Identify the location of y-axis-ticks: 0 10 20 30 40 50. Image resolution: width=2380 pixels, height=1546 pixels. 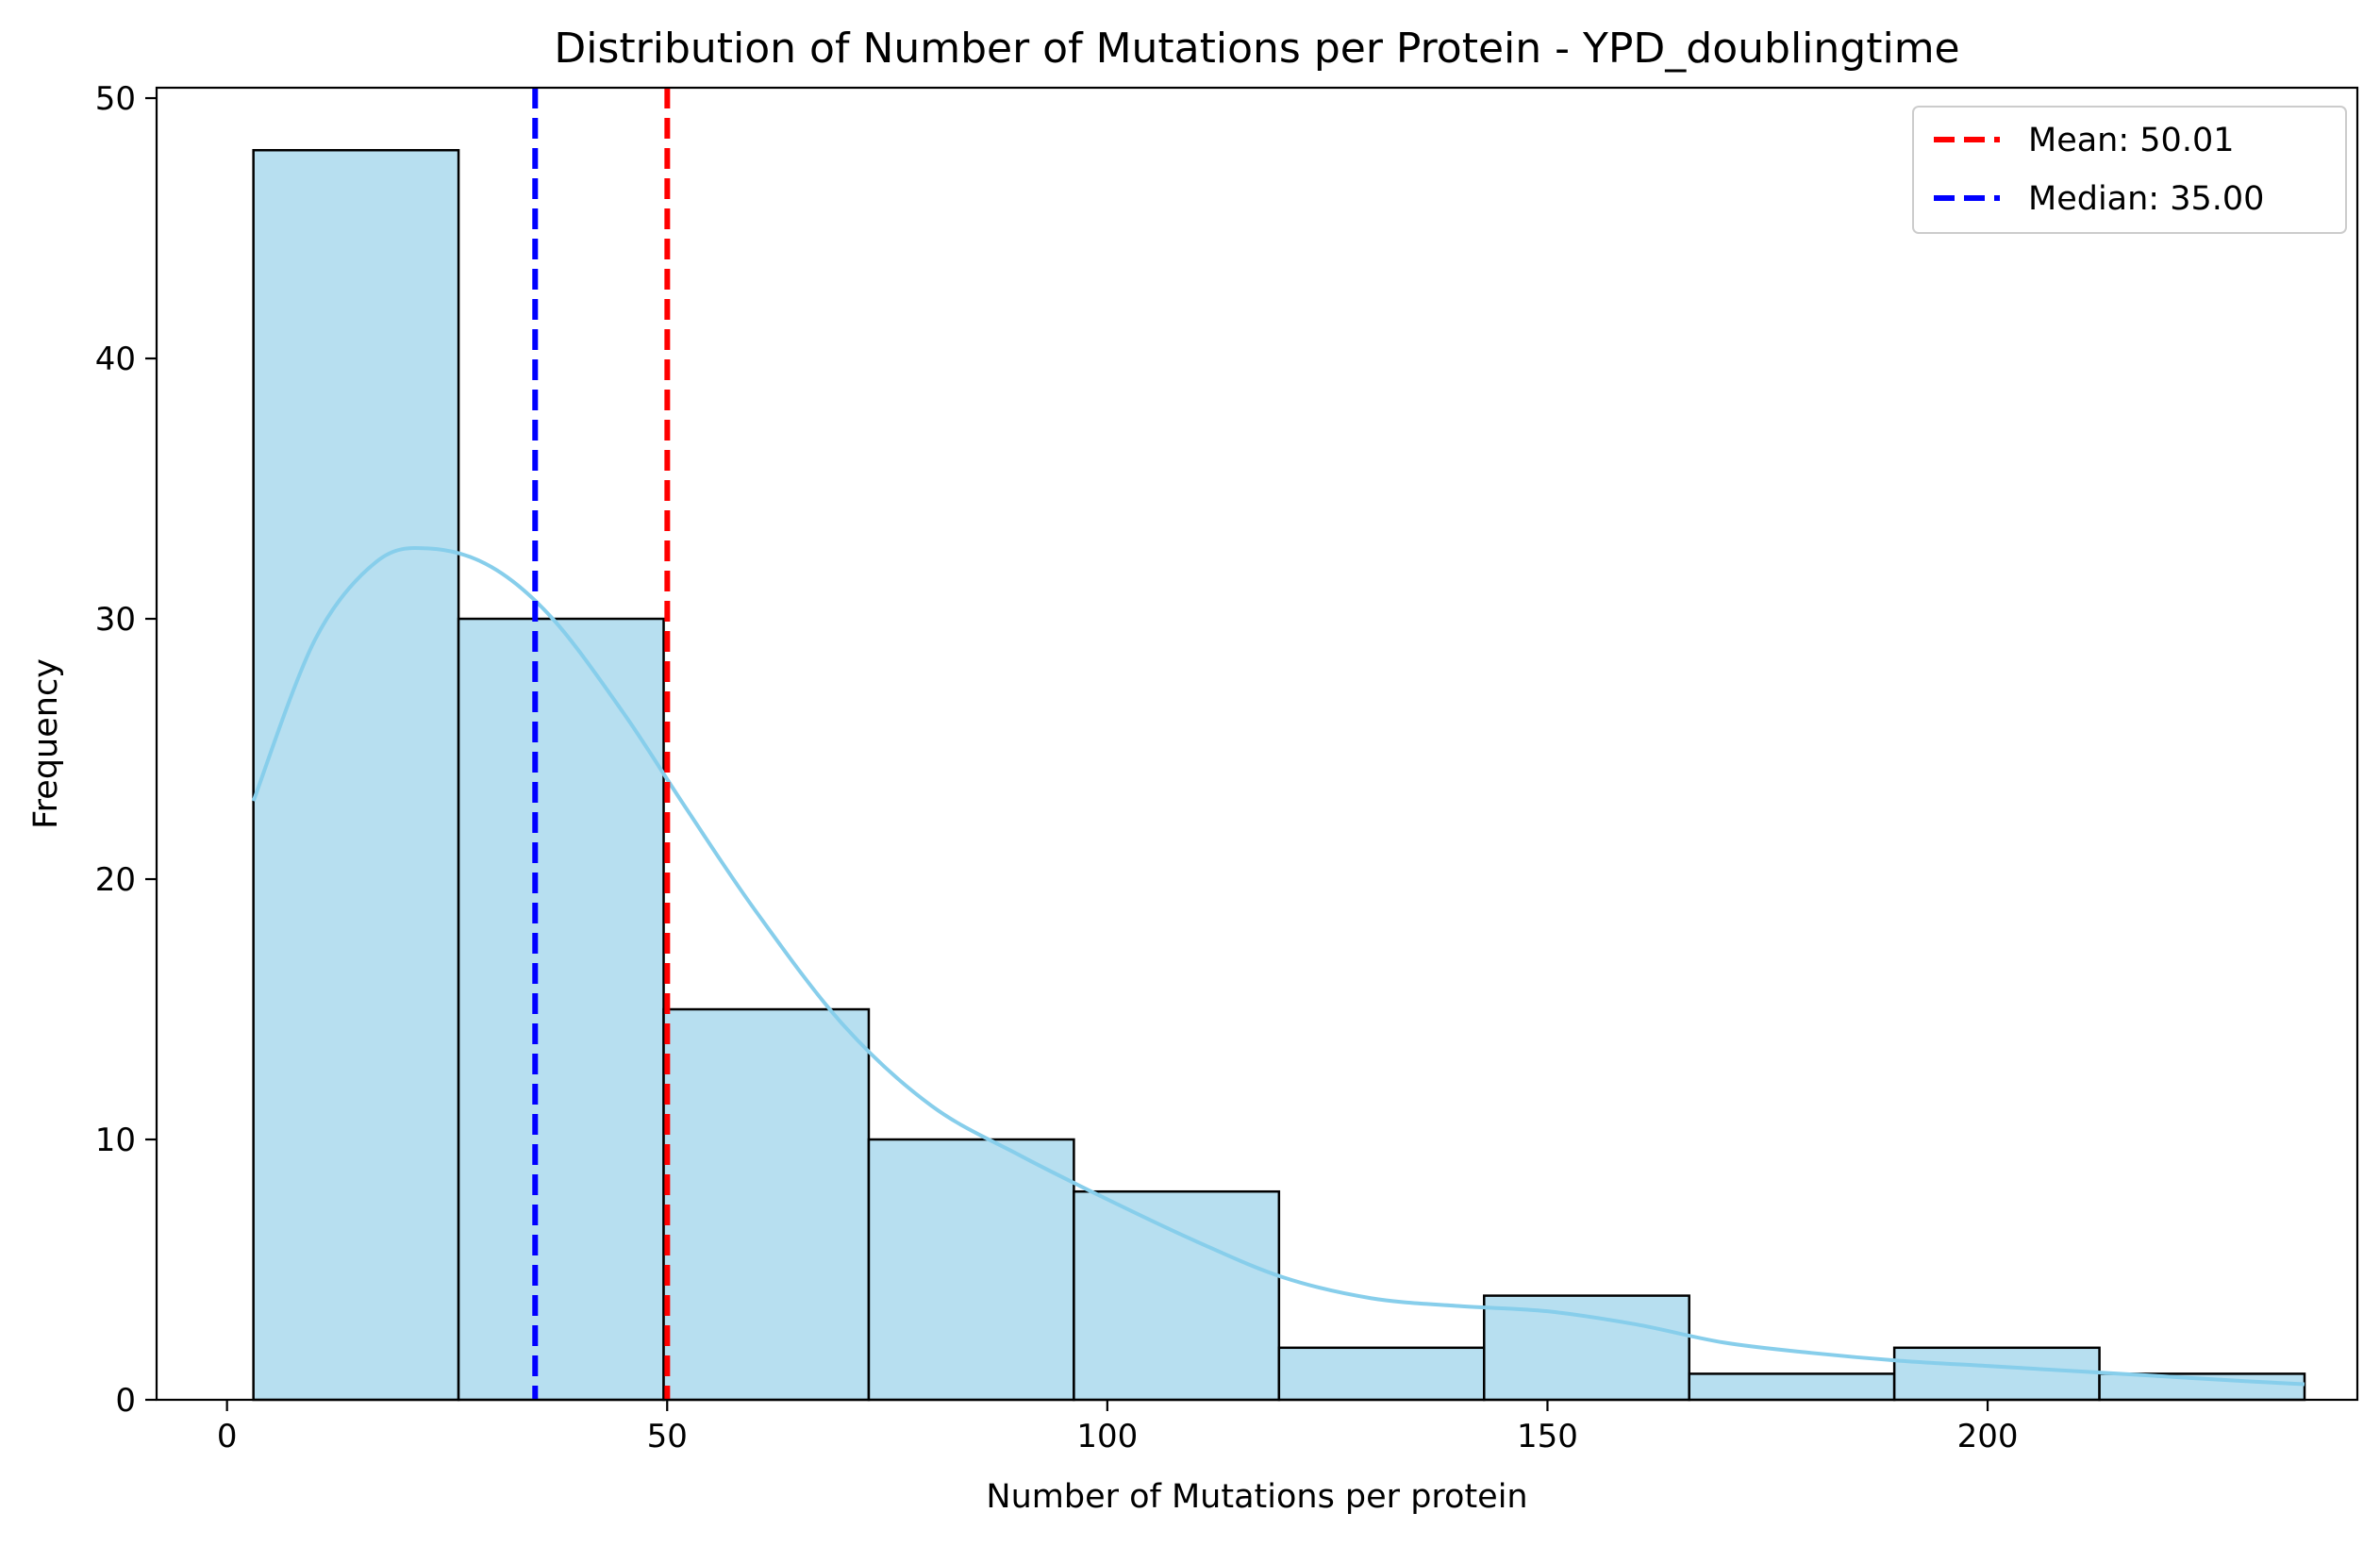
(126, 750).